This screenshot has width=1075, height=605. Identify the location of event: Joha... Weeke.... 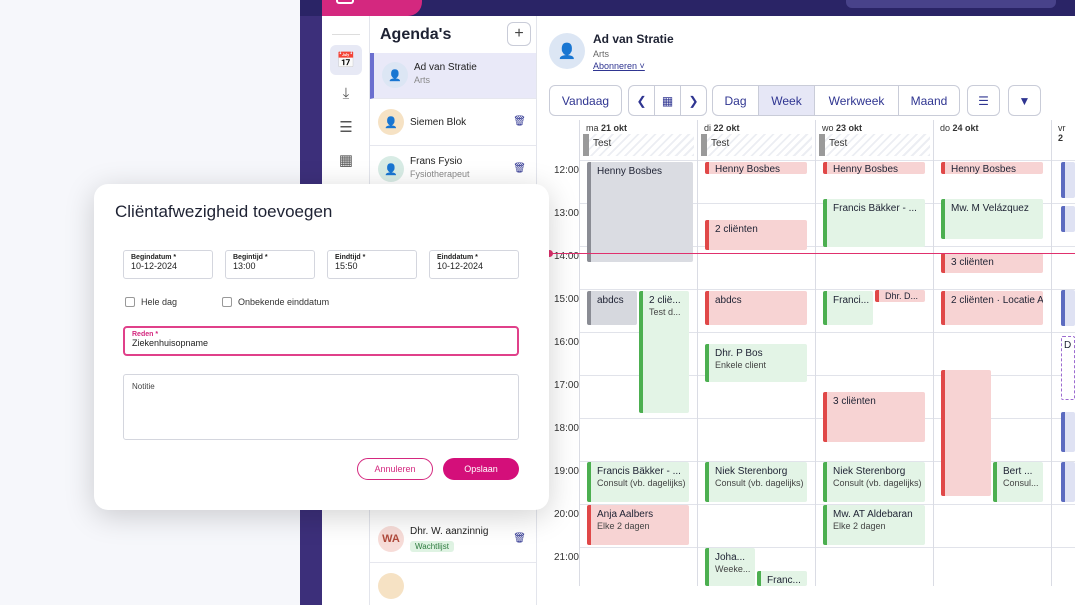
(730, 567).